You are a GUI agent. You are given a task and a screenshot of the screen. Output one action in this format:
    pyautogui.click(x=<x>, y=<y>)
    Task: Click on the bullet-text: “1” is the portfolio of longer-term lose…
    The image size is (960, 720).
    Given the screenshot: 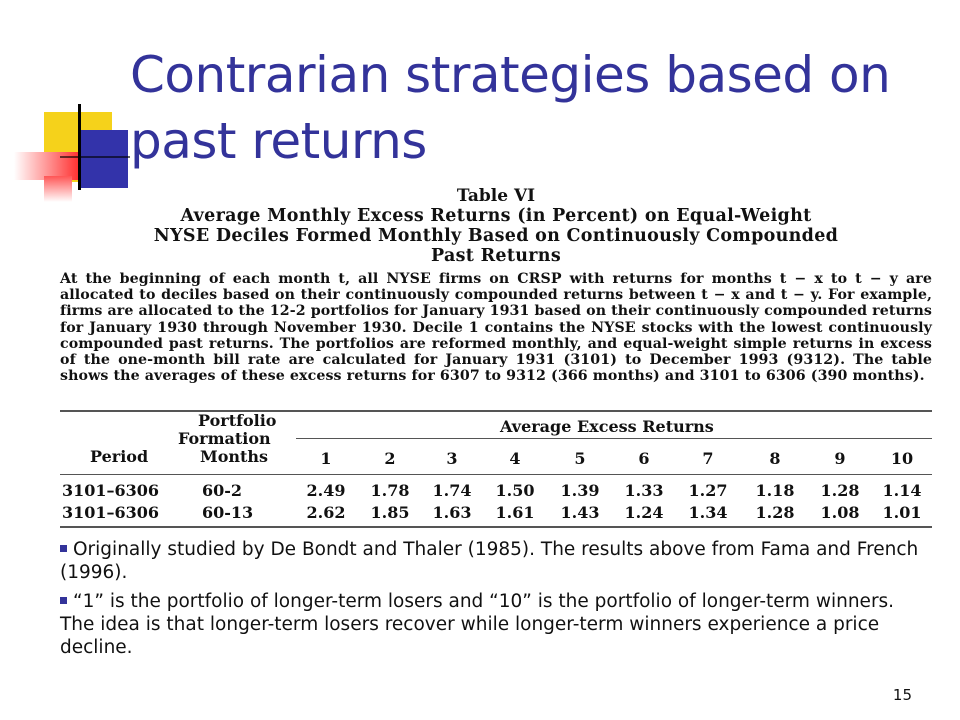 What is the action you would take?
    pyautogui.click(x=477, y=624)
    